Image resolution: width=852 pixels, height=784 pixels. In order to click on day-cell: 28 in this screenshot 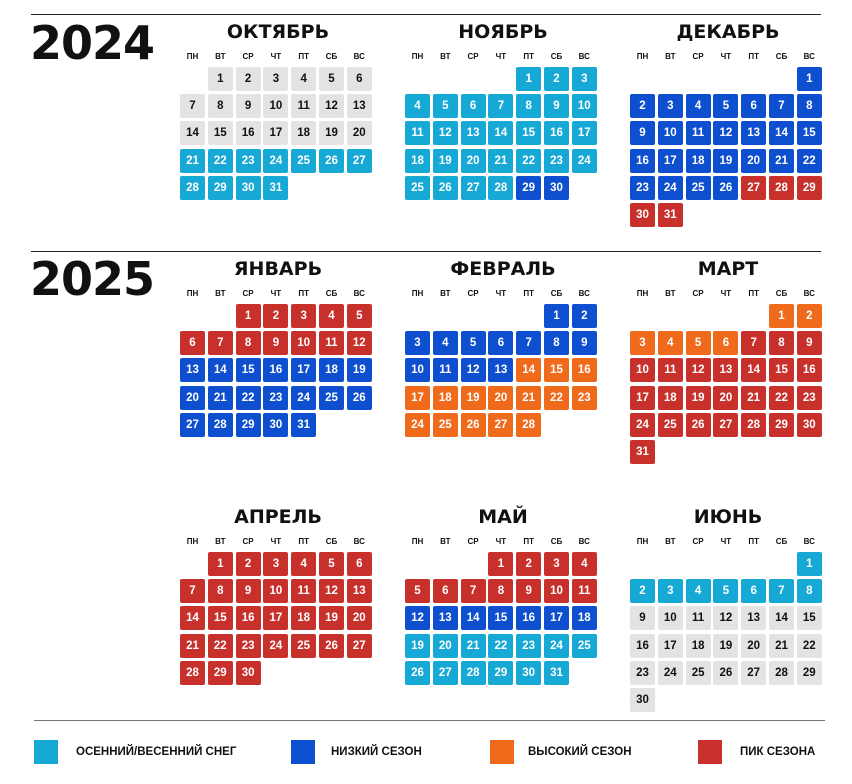, I will do `click(501, 187)`.